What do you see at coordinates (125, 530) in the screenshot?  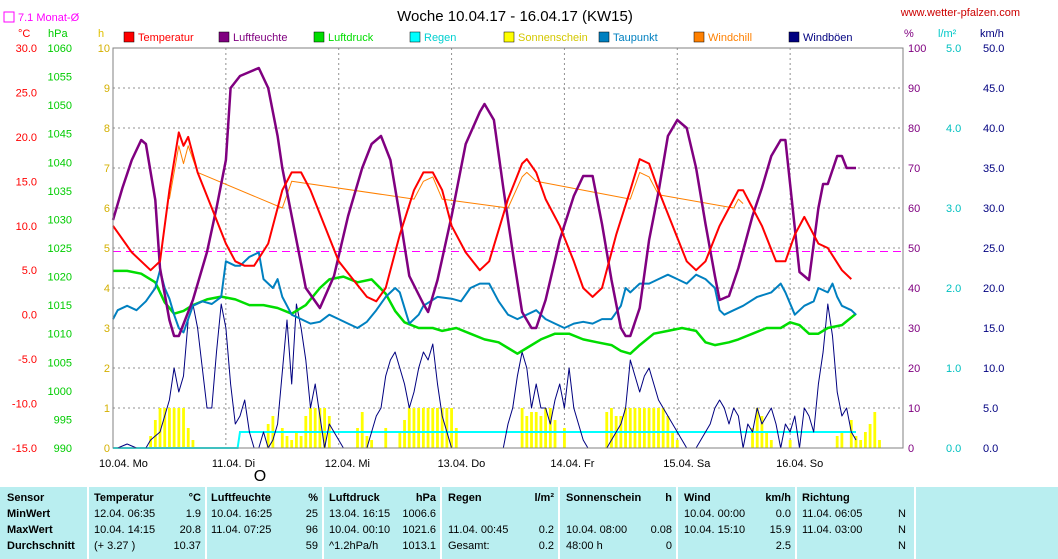 I see `temp-max-time: 10.04. 14:15` at bounding box center [125, 530].